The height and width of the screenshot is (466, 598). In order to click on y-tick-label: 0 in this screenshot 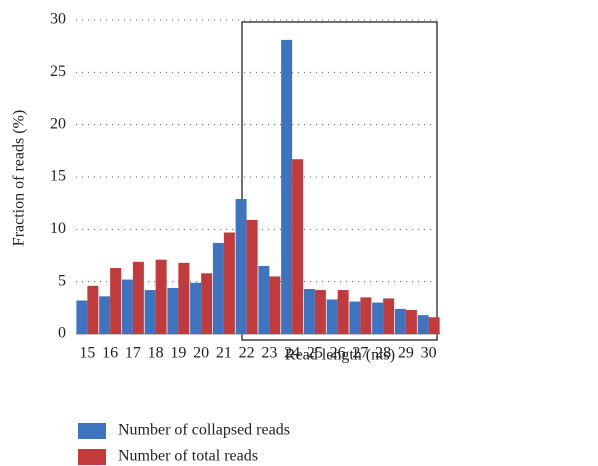, I will do `click(62, 333)`.